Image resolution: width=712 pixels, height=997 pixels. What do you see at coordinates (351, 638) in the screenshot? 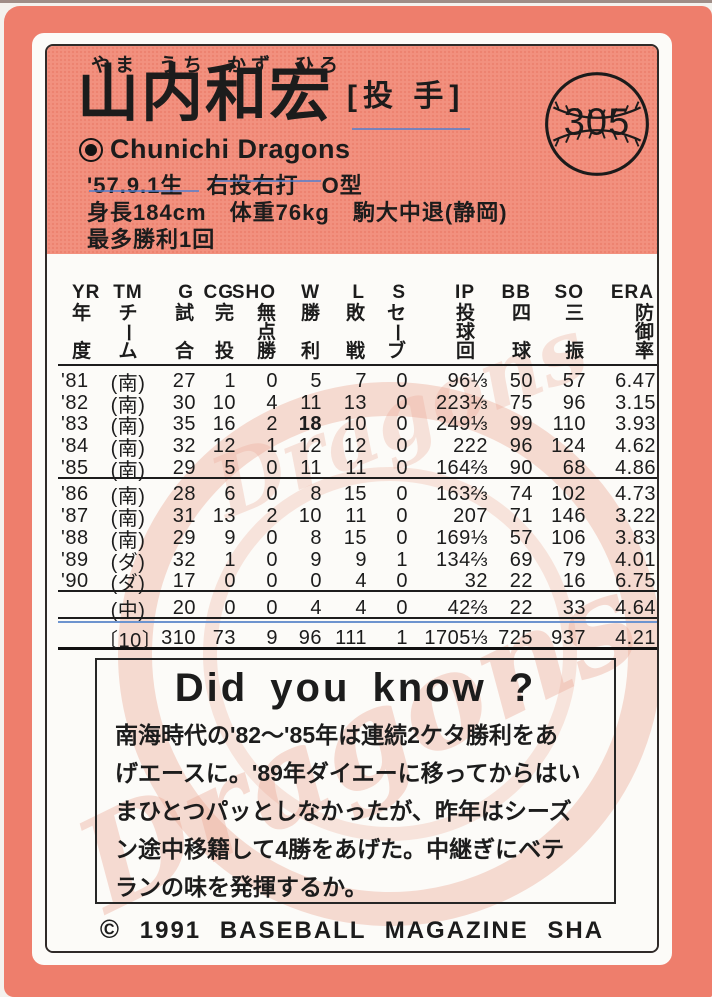
I see `stats-cell: 111` at bounding box center [351, 638].